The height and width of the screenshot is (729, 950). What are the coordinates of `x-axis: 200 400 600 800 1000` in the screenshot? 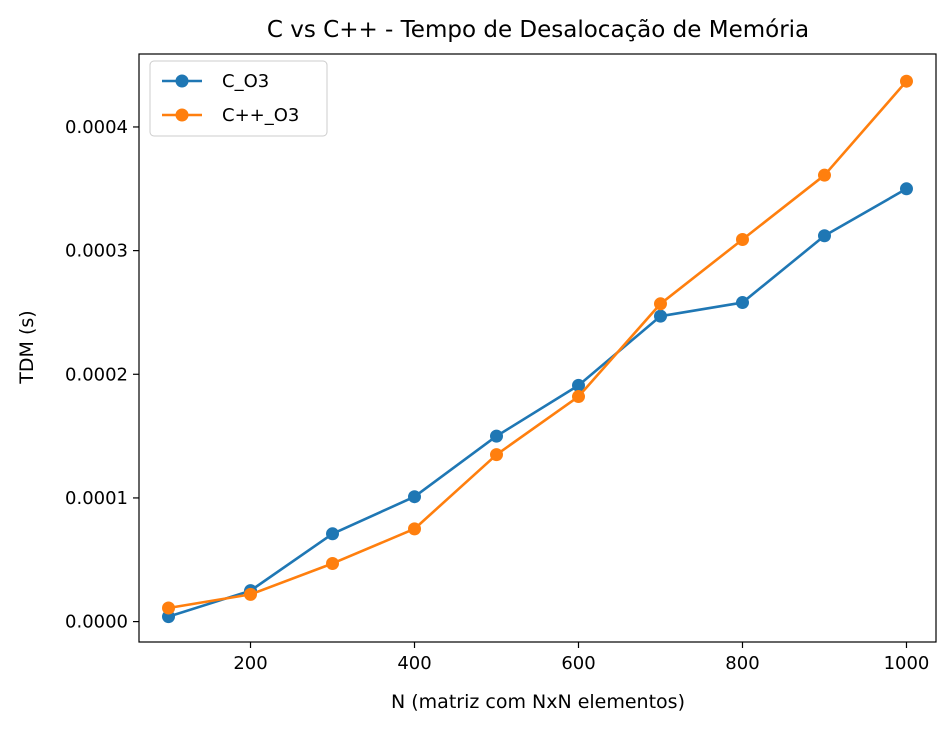 It's located at (581, 658).